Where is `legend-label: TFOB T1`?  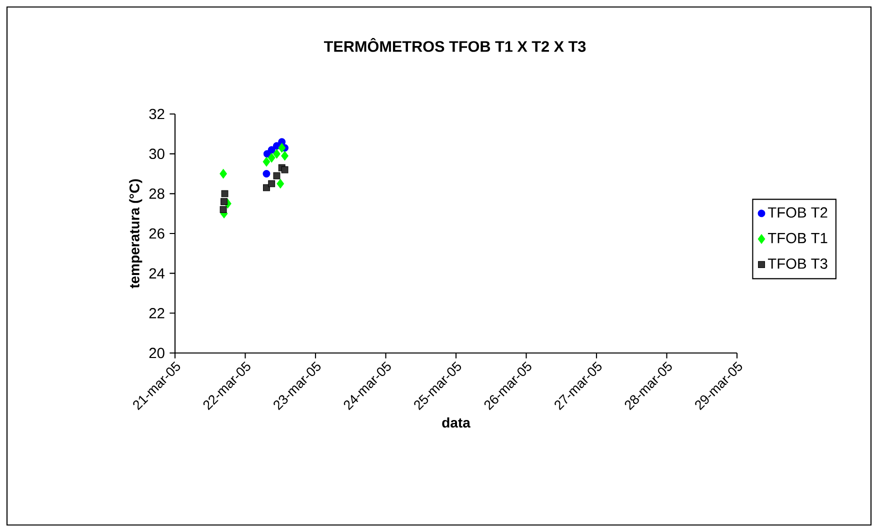
legend-label: TFOB T1 is located at coordinates (798, 238).